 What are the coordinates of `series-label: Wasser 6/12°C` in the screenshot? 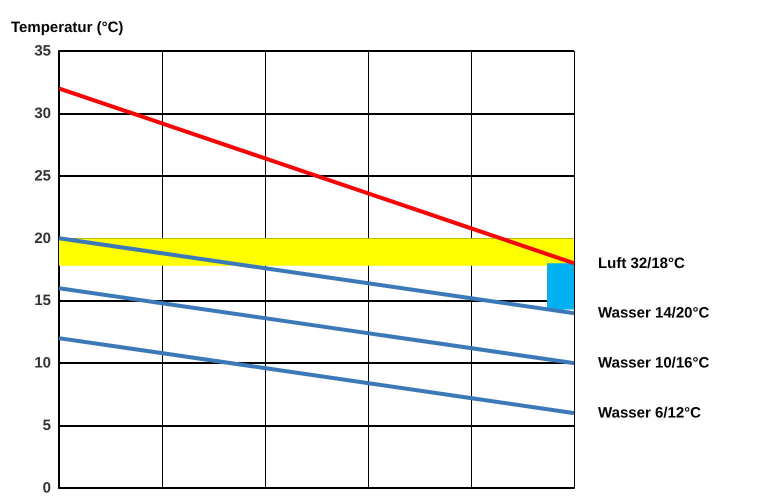 It's located at (650, 413).